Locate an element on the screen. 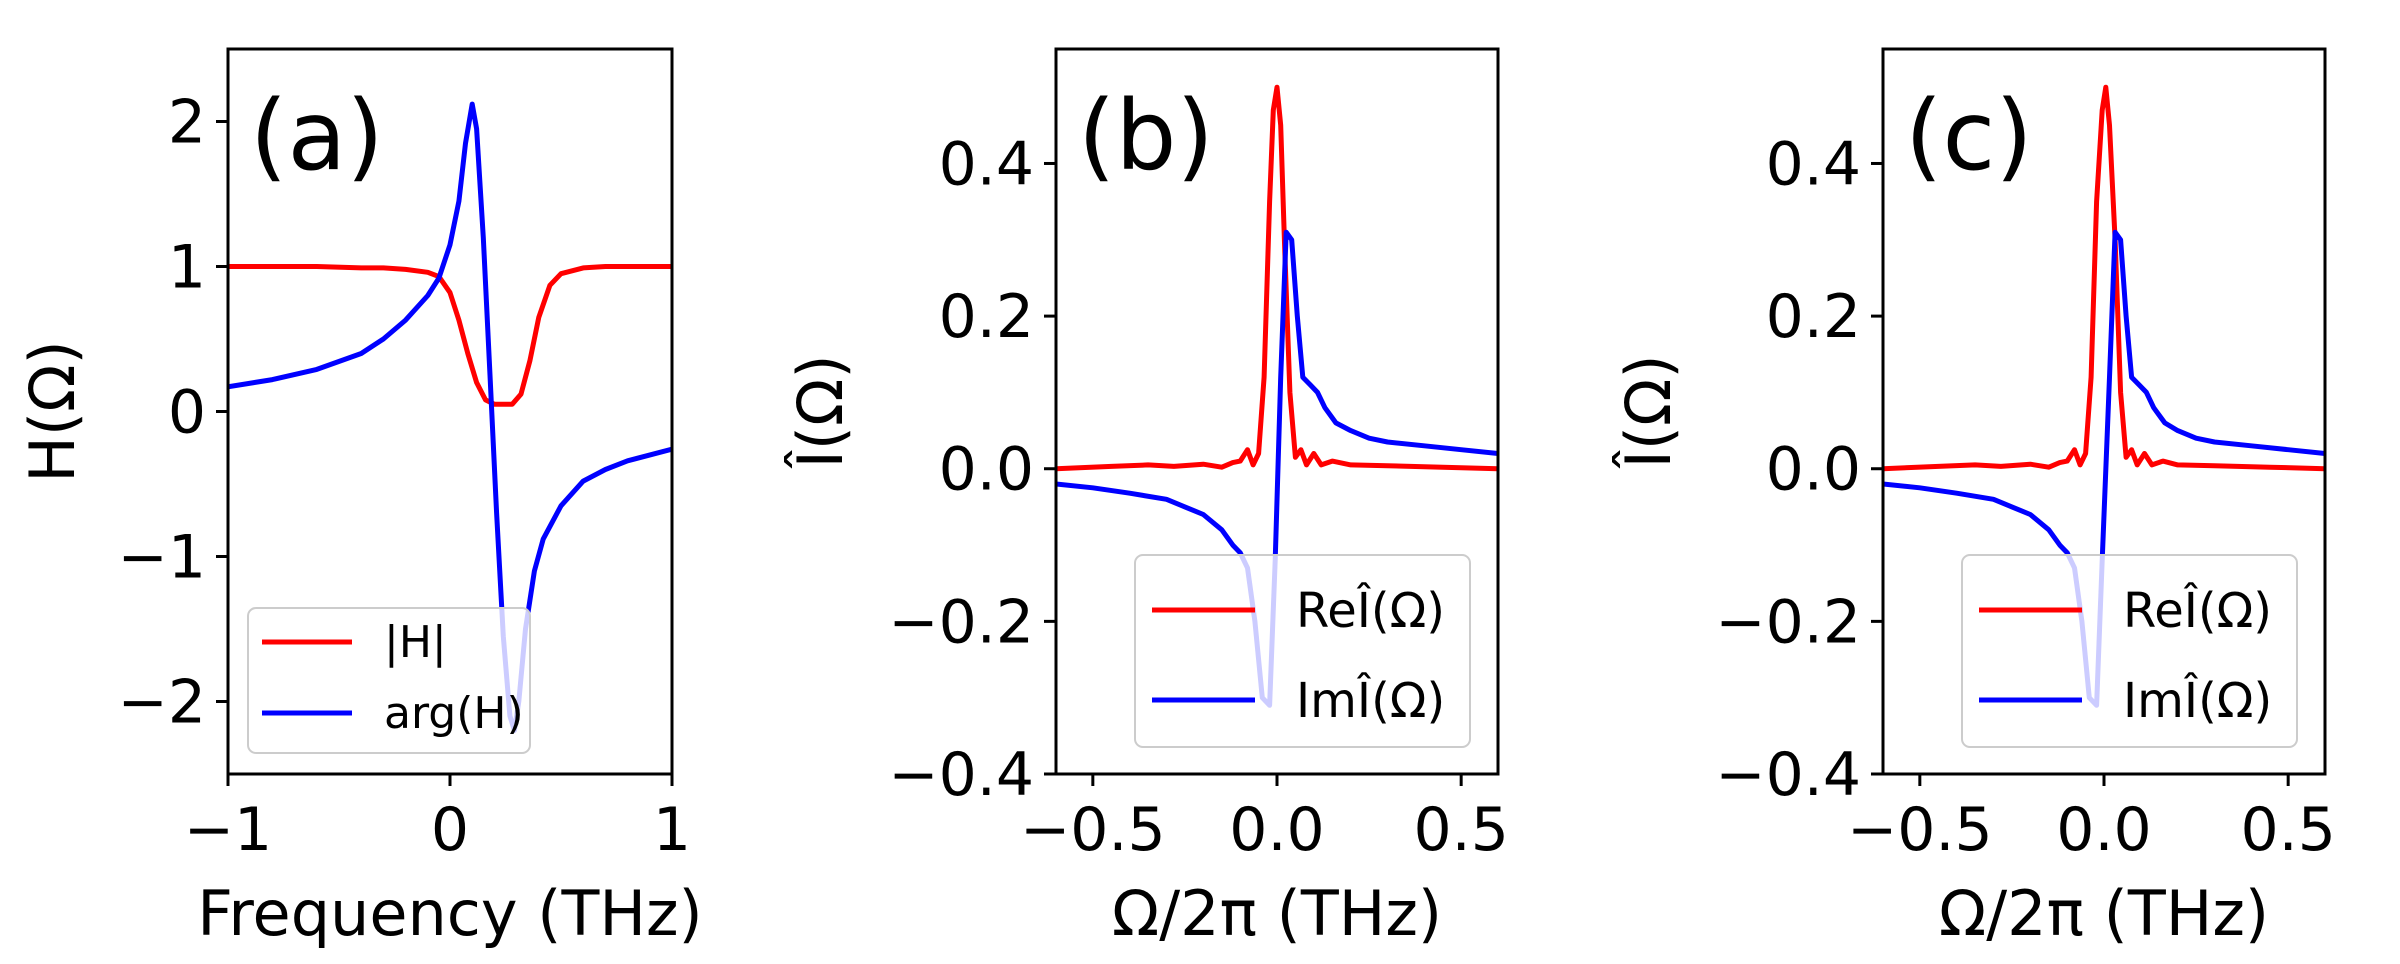 The height and width of the screenshot is (964, 2400). y-tick-label: 0 is located at coordinates (187, 413).